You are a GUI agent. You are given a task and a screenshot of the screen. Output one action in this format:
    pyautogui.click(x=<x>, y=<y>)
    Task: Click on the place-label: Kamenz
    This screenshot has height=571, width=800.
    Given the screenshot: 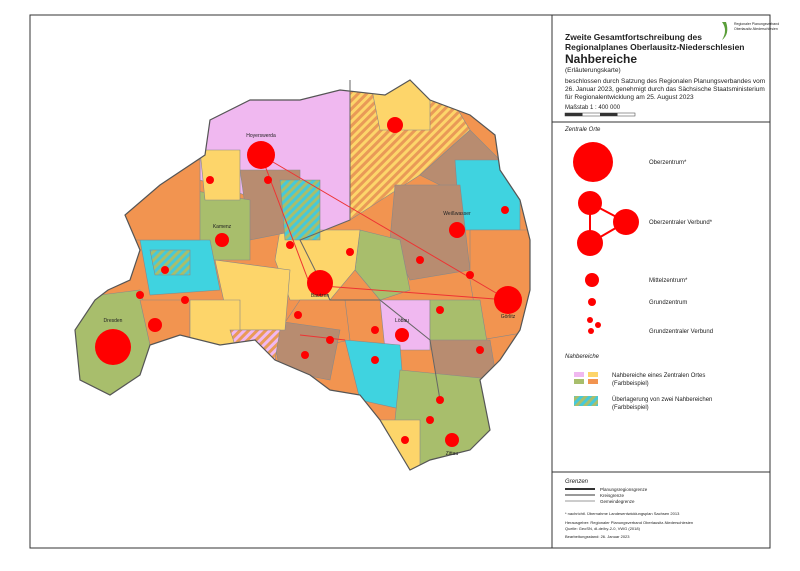 What is the action you would take?
    pyautogui.click(x=222, y=227)
    